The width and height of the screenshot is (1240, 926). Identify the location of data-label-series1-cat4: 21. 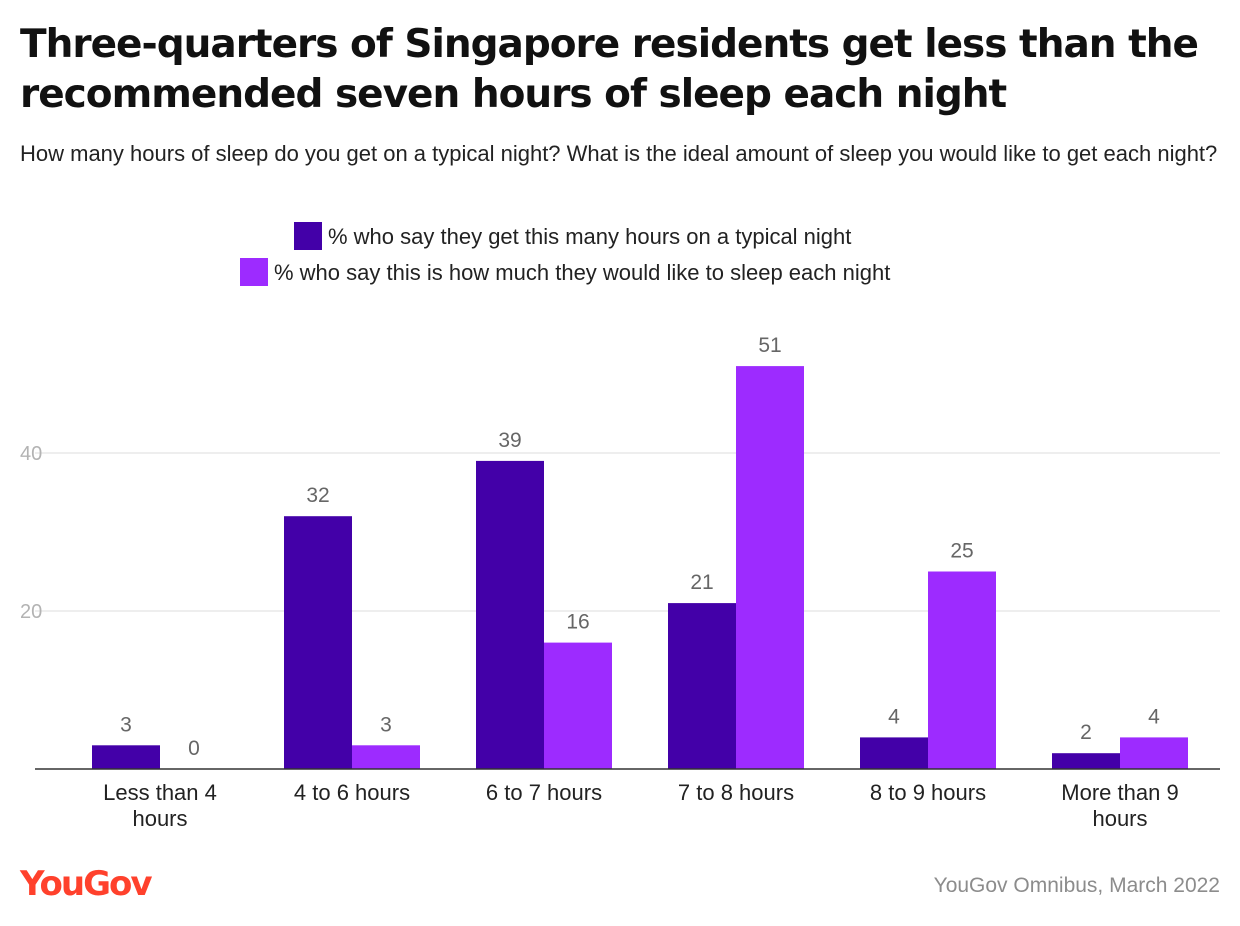
(701, 582).